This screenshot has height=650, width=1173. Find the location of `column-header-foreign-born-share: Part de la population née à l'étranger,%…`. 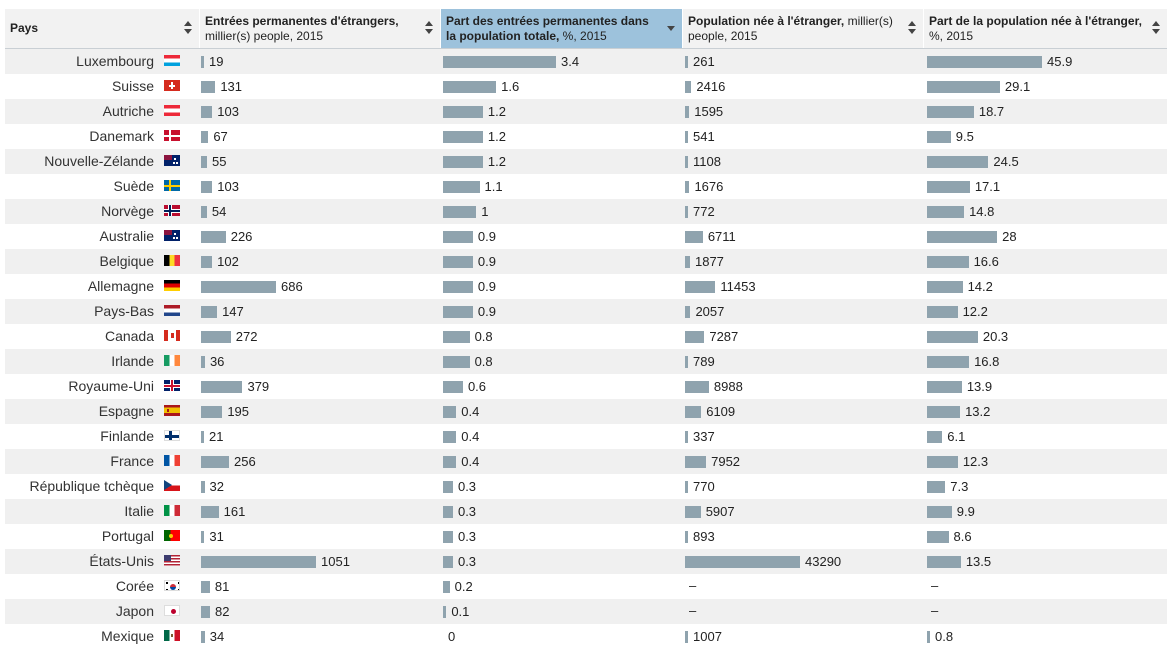

column-header-foreign-born-share: Part de la population née à l'étranger,%… is located at coordinates (1045, 28).